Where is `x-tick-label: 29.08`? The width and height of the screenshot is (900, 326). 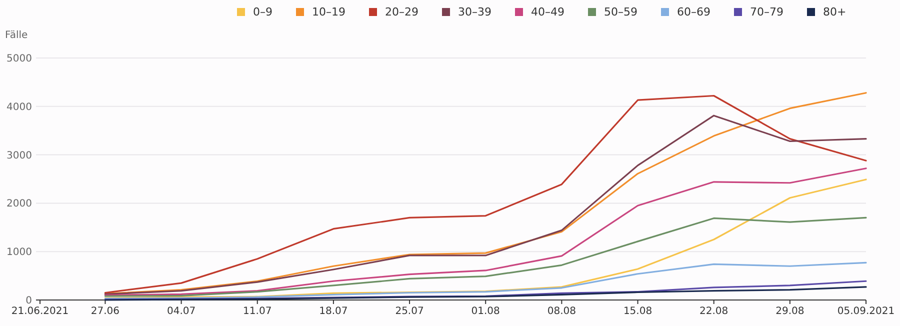 x-tick-label: 29.08 is located at coordinates (790, 311).